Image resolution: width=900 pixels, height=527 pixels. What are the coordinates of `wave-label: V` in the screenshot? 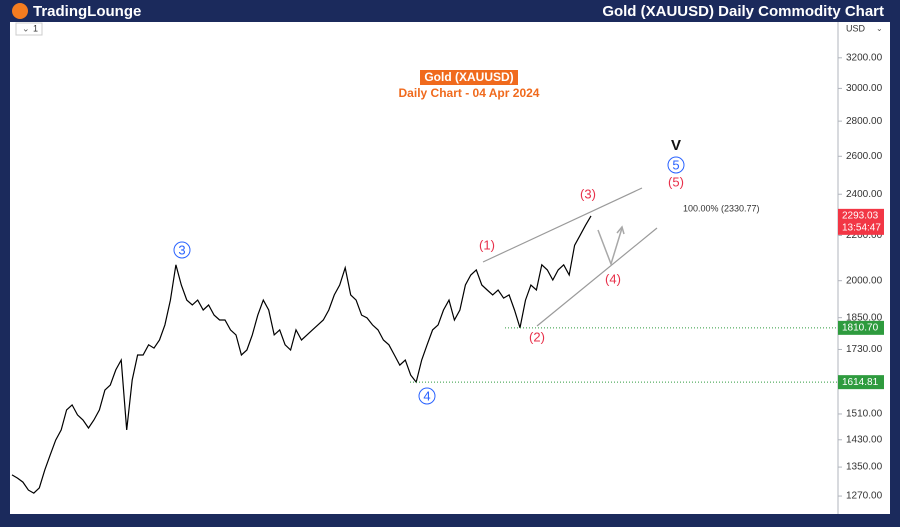 It's located at (676, 145).